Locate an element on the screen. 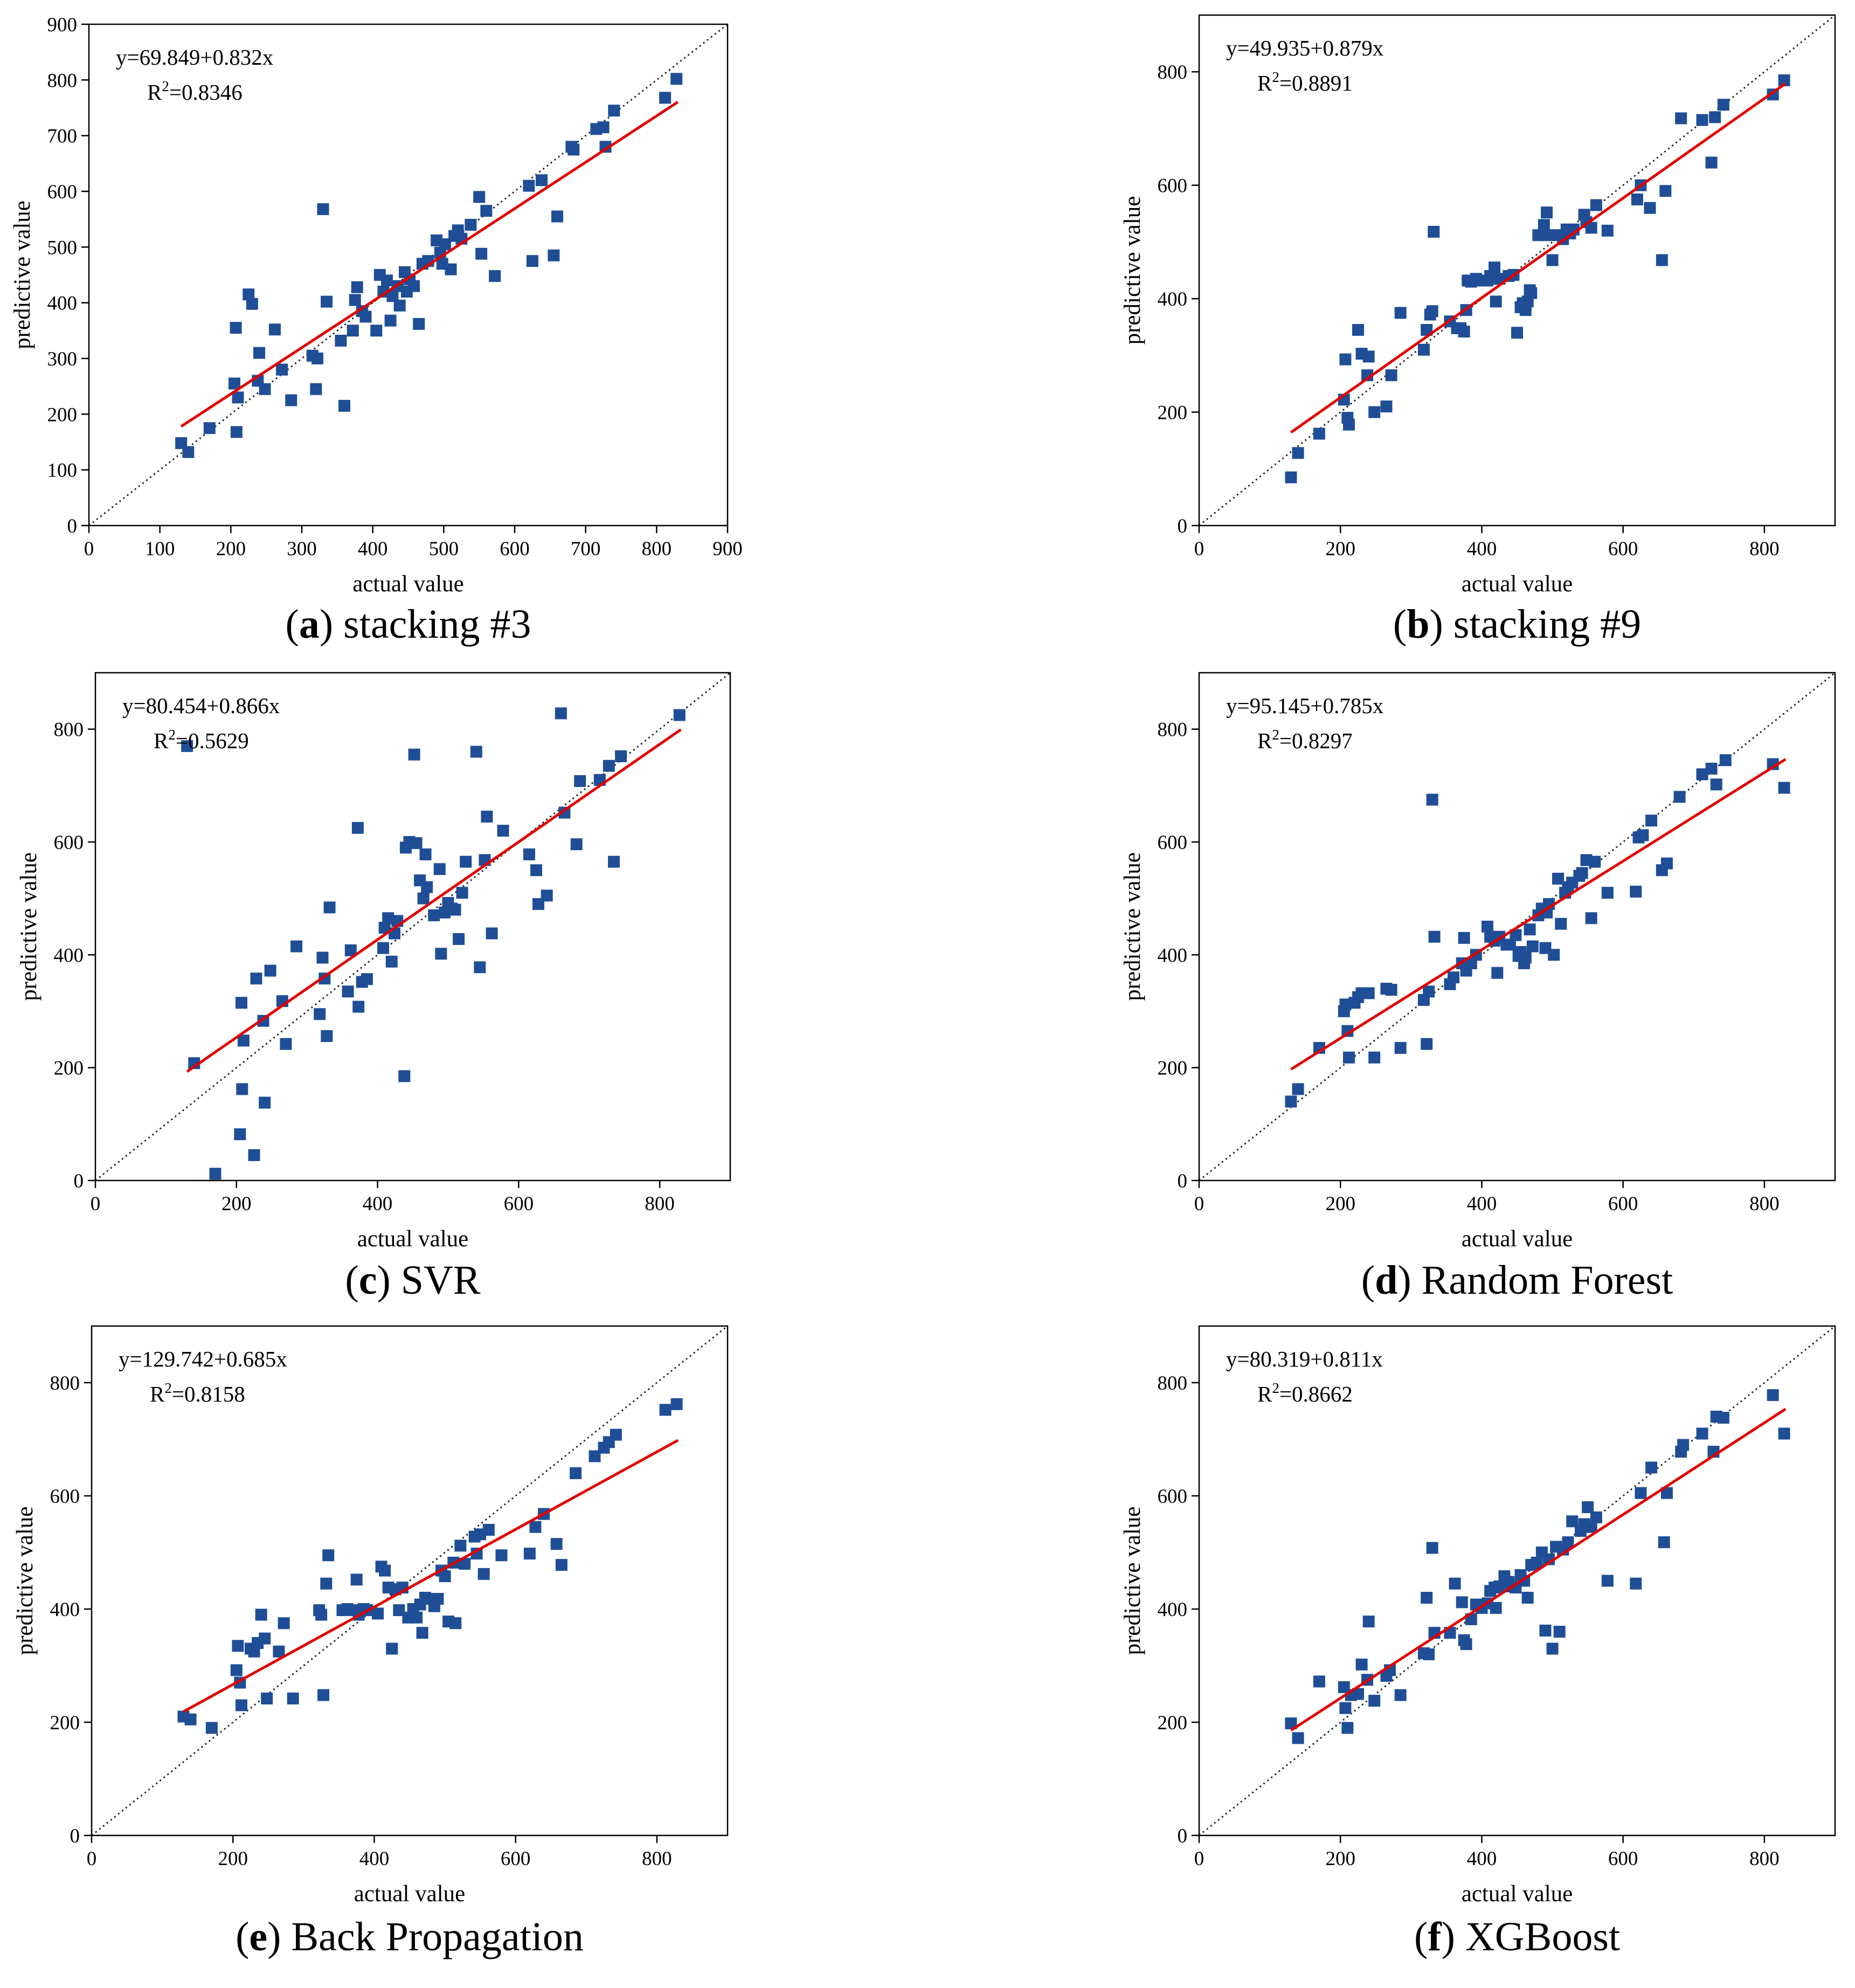  r-squared-symbol: R is located at coordinates (162, 740).